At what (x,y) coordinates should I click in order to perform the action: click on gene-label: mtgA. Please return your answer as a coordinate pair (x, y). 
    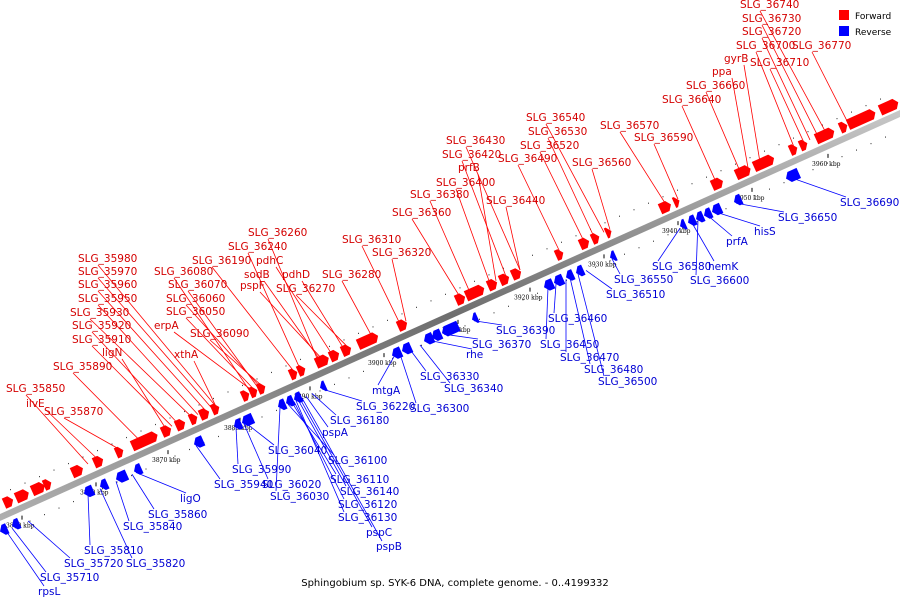
    Looking at the image, I should click on (386, 391).